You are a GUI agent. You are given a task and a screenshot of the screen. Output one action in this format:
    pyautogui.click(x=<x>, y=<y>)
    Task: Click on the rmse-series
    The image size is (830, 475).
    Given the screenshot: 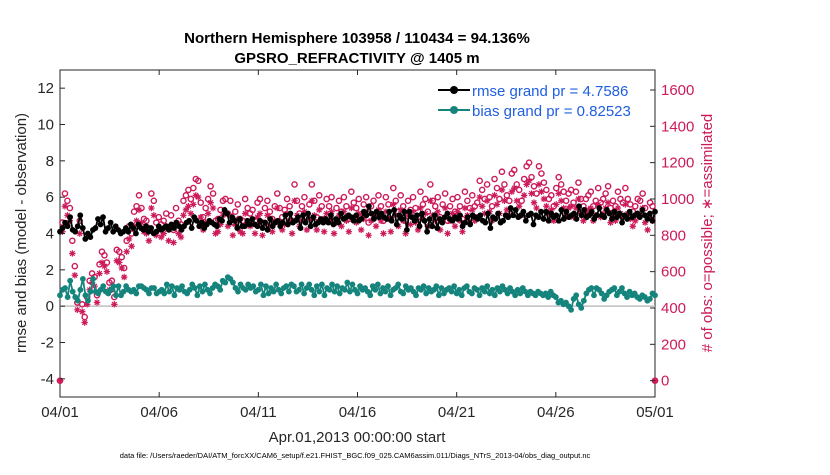 What is the action you would take?
    pyautogui.click(x=357, y=222)
    